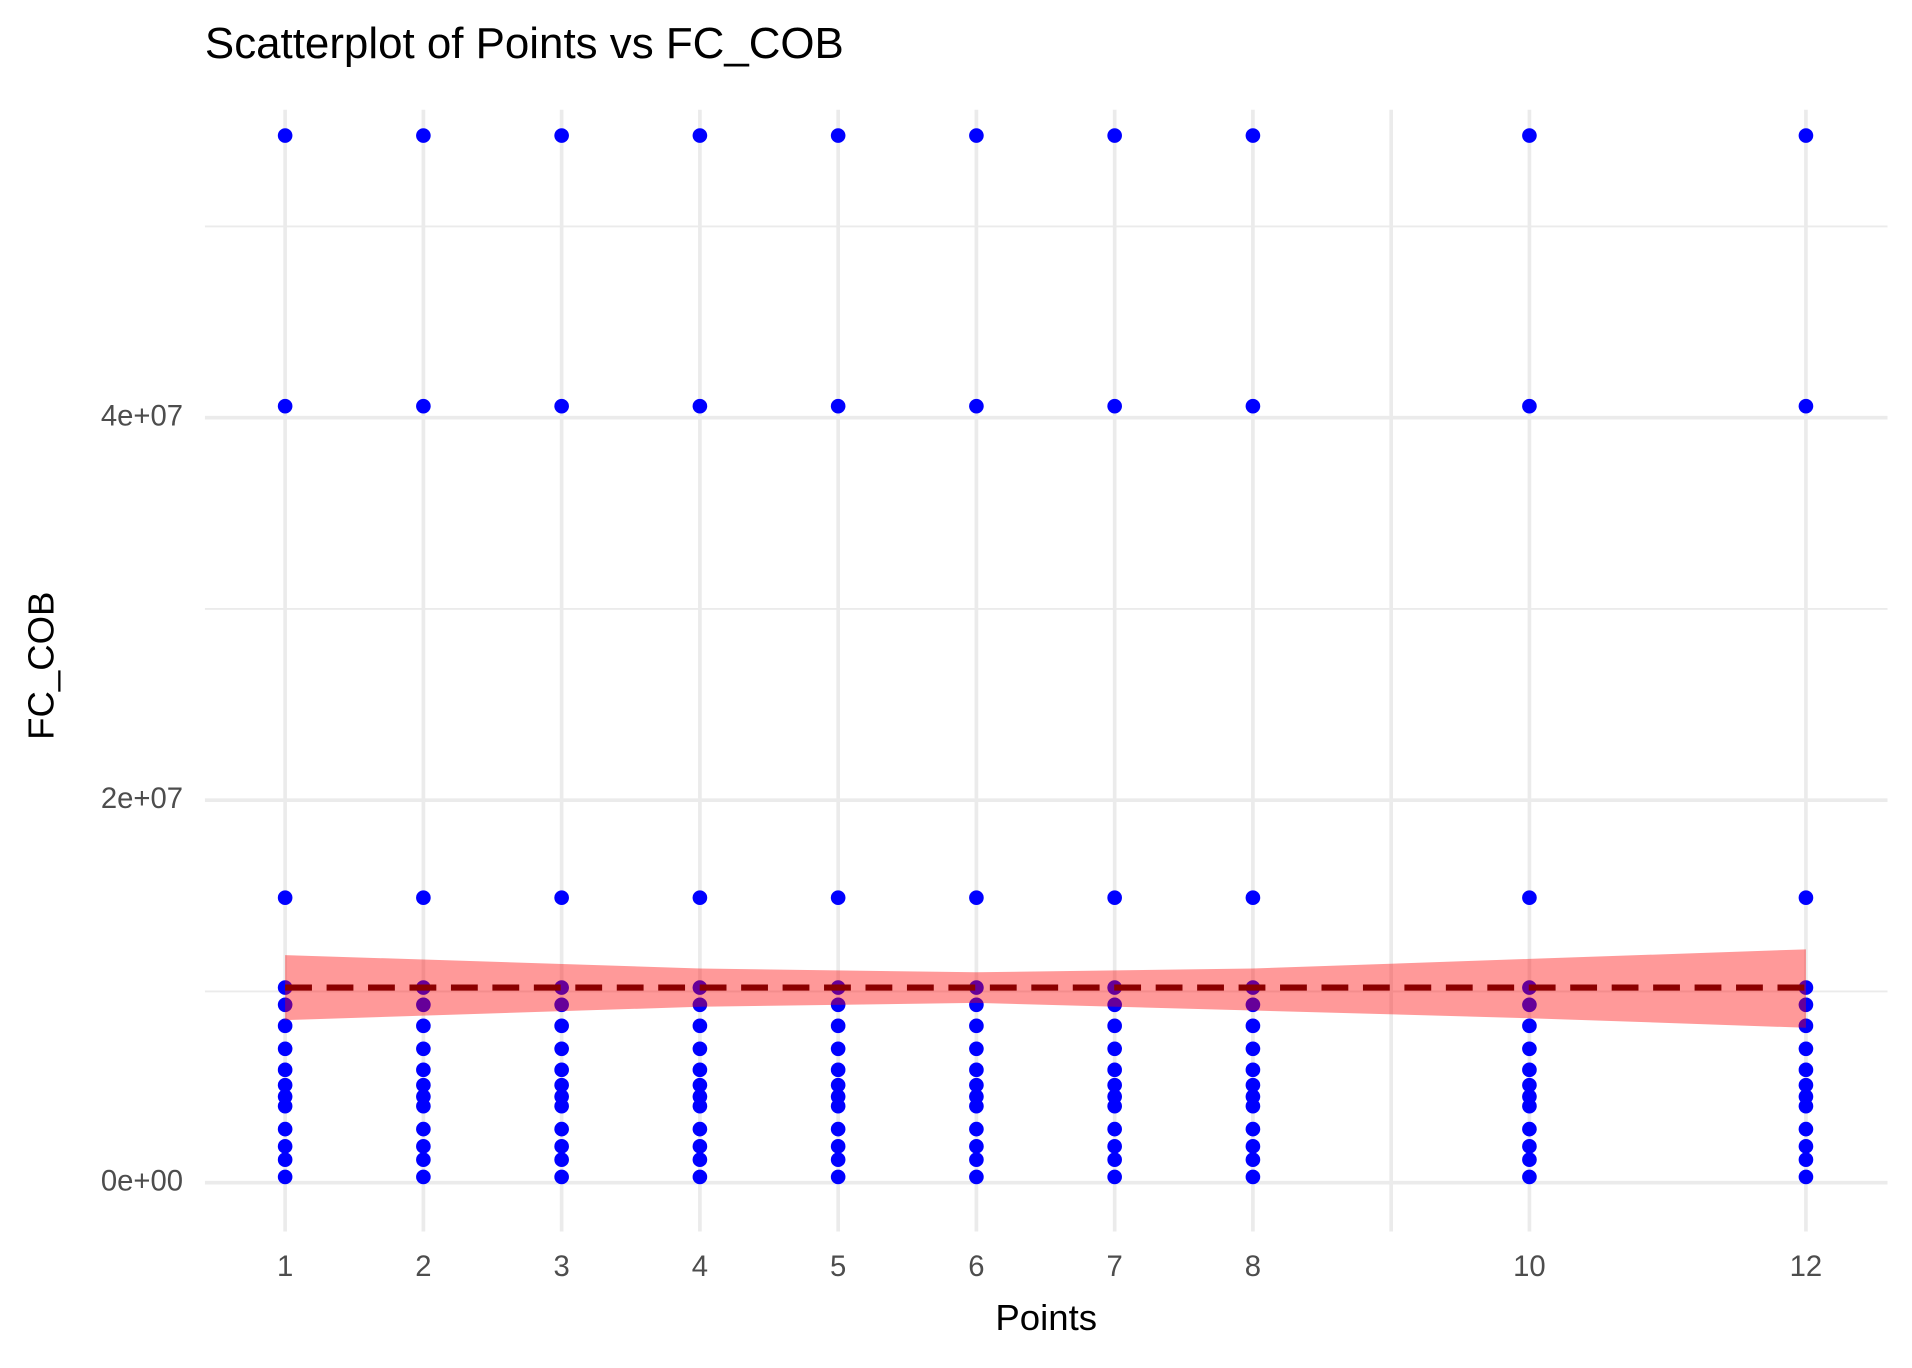  Describe the element at coordinates (285, 1267) in the screenshot. I see `x-tick-label: 1` at that location.